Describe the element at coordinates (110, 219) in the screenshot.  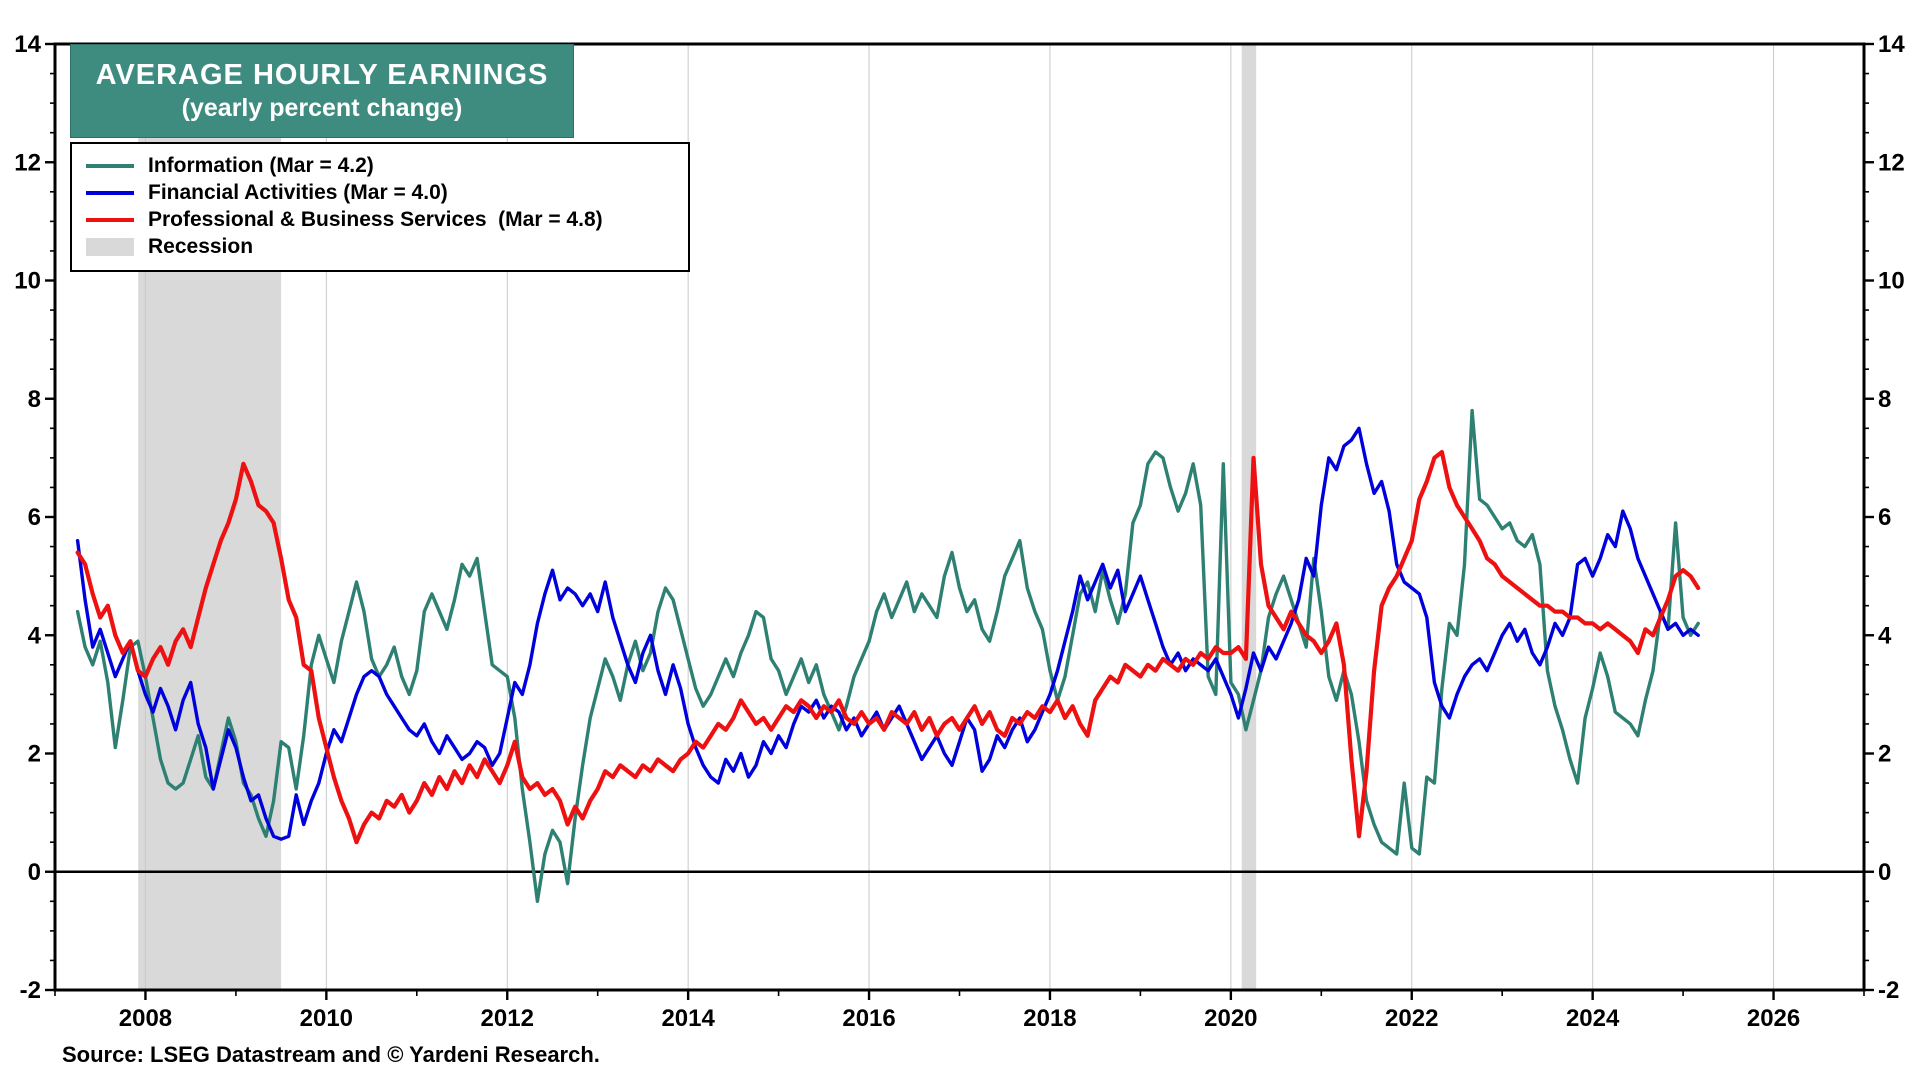
I see `professional-business-services-line-swatch` at that location.